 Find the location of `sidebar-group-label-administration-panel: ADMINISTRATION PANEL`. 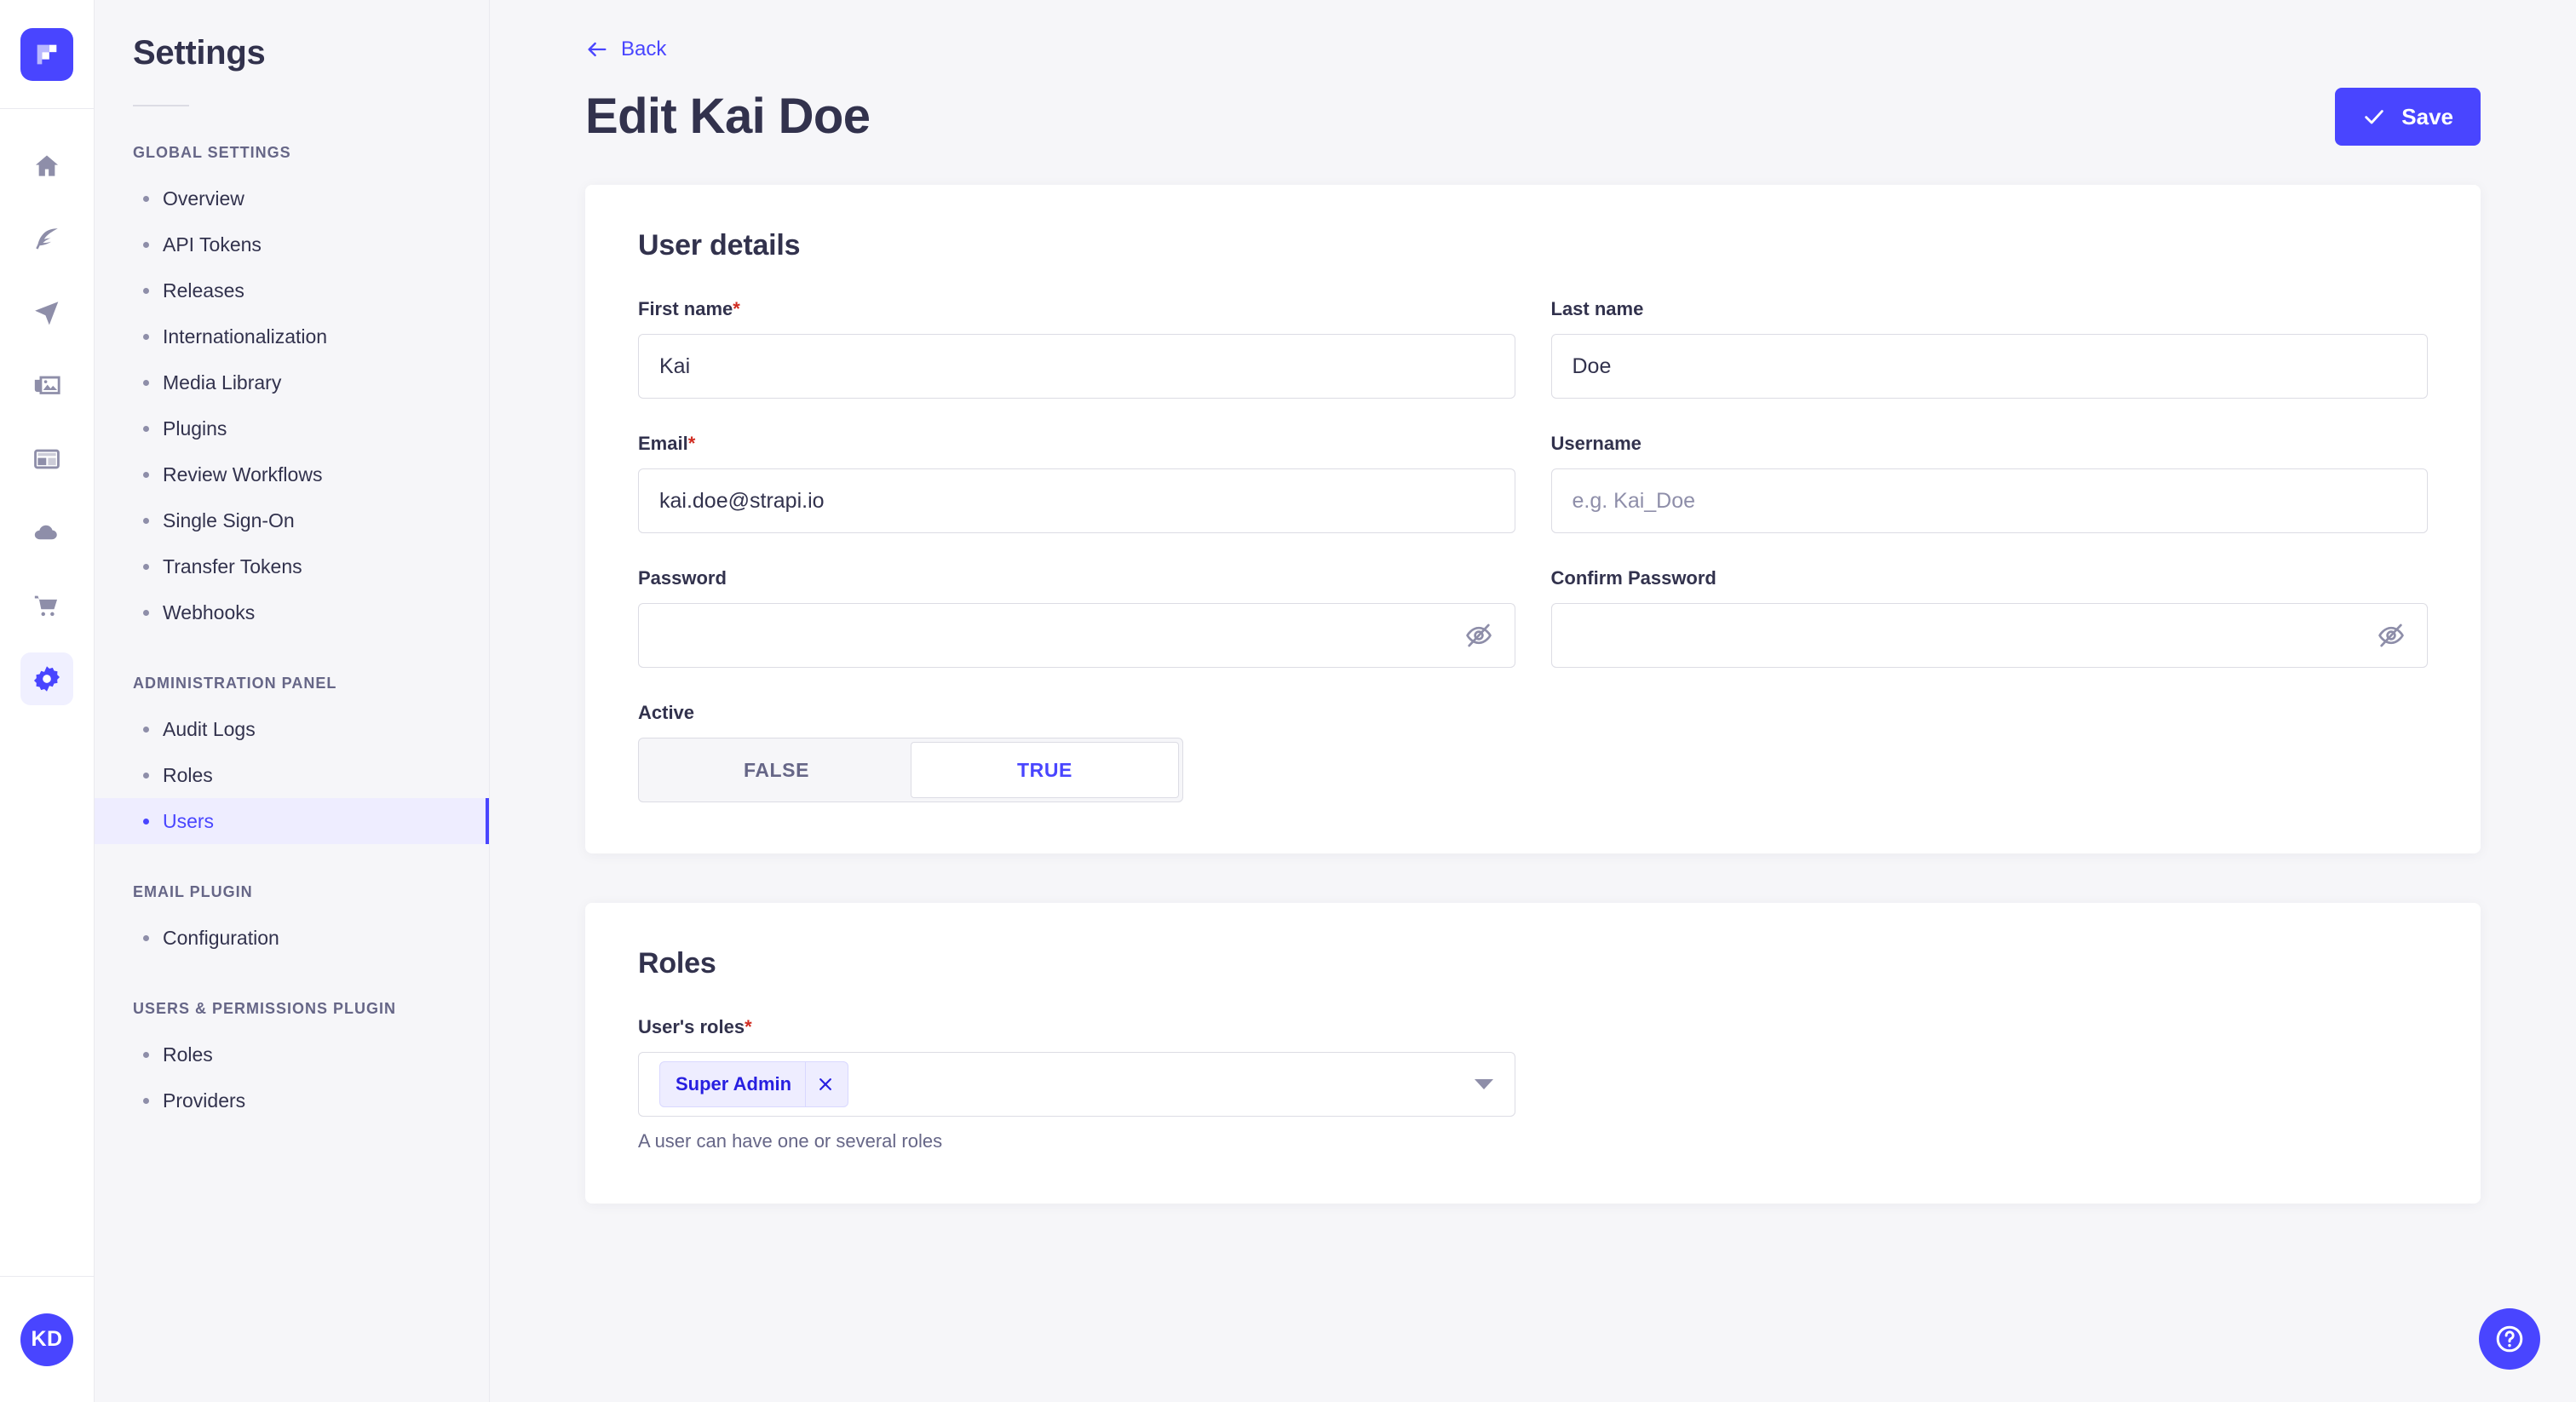

sidebar-group-label-administration-panel: ADMINISTRATION PANEL is located at coordinates (235, 683).